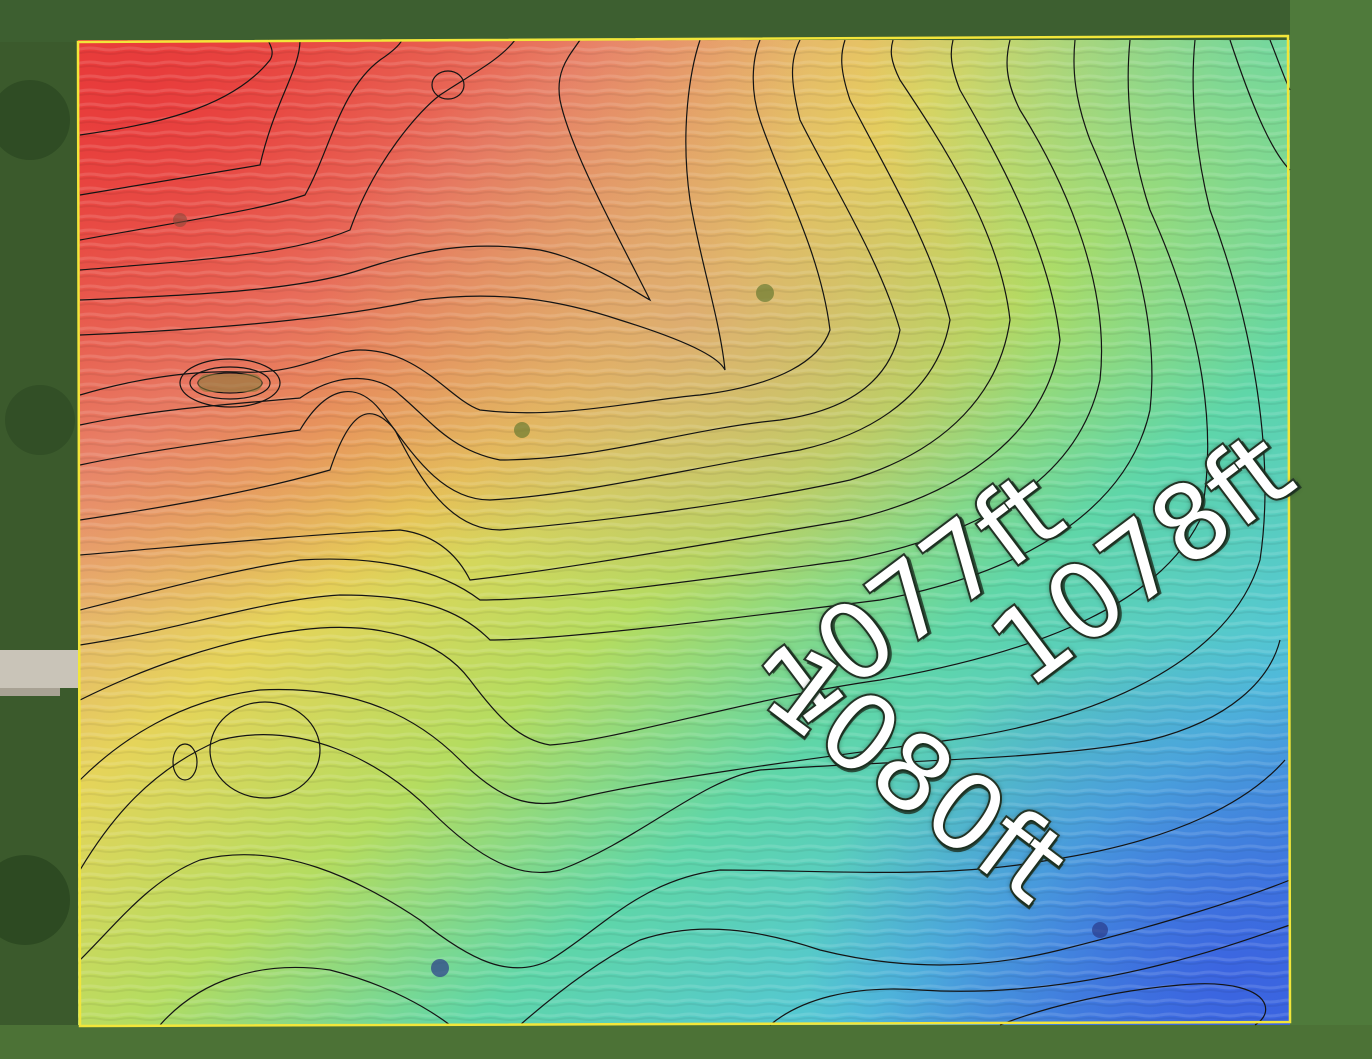 This screenshot has height=1059, width=1372. Describe the element at coordinates (686, 1042) in the screenshot. I see `grass-bottom` at that location.